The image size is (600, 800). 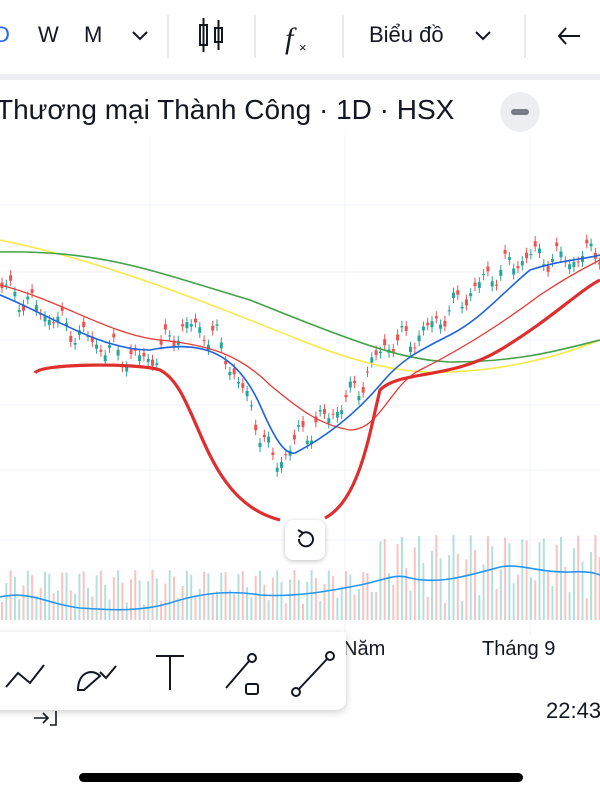 I want to click on undo, so click(x=568, y=36).